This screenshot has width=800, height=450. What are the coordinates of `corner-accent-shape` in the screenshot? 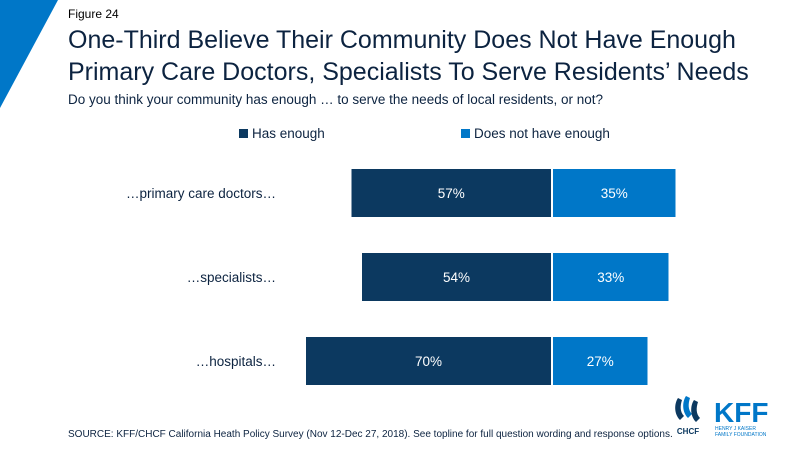 It's located at (29, 54).